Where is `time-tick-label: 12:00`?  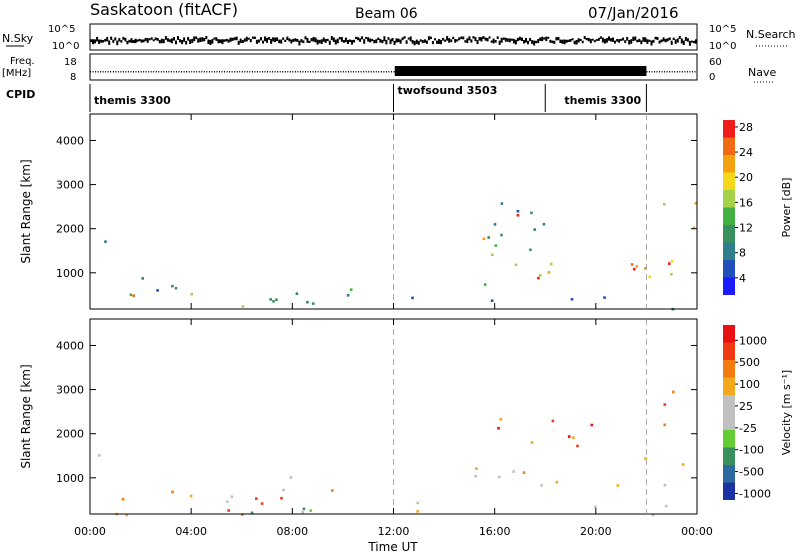 time-tick-label: 12:00 is located at coordinates (394, 531).